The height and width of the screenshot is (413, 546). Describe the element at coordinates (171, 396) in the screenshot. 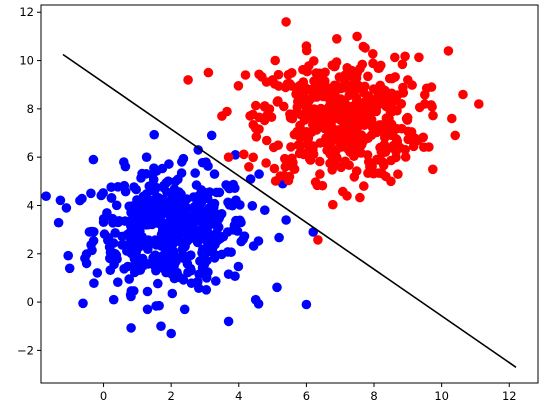

I see `x-tick-label: 2` at that location.